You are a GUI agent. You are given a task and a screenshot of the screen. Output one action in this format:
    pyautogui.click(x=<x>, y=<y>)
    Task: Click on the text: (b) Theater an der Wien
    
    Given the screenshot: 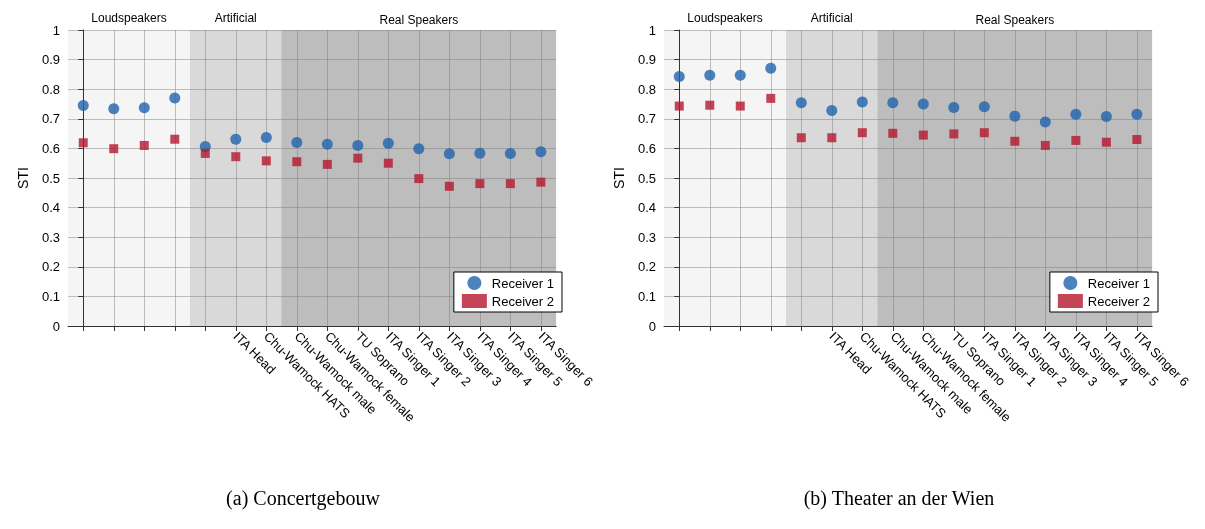 What is the action you would take?
    pyautogui.click(x=899, y=498)
    